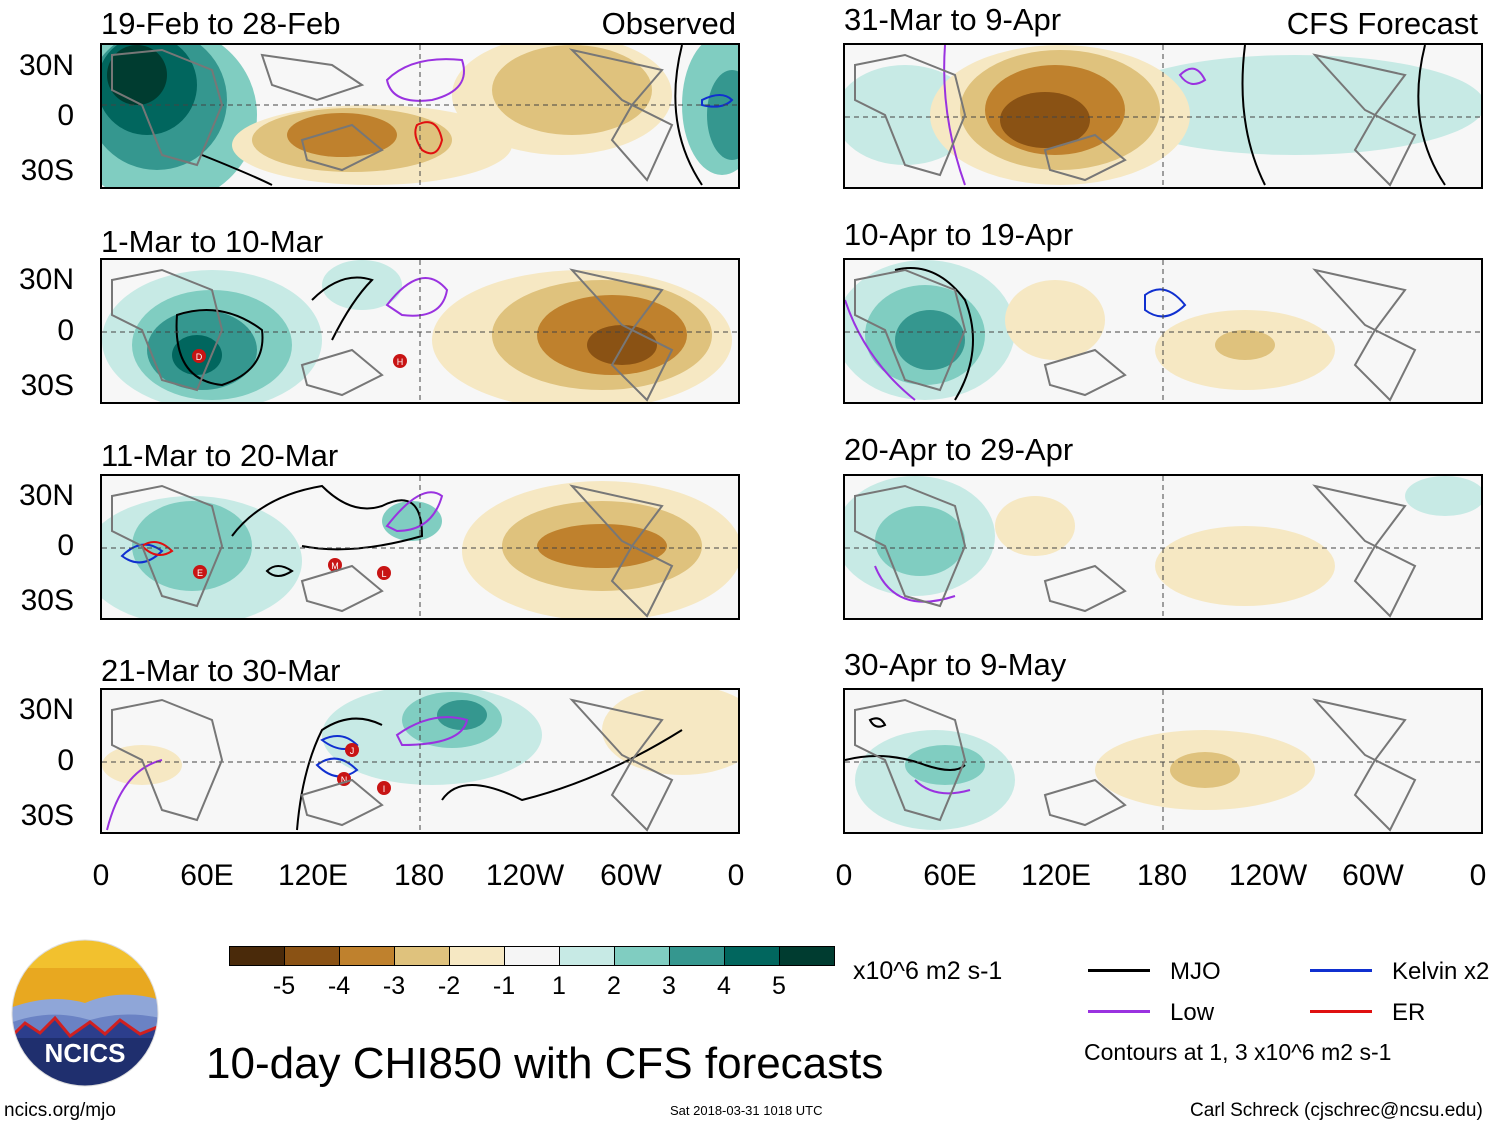  Describe the element at coordinates (1382, 23) in the screenshot. I see `forecast-label: CFS Forecast` at that location.